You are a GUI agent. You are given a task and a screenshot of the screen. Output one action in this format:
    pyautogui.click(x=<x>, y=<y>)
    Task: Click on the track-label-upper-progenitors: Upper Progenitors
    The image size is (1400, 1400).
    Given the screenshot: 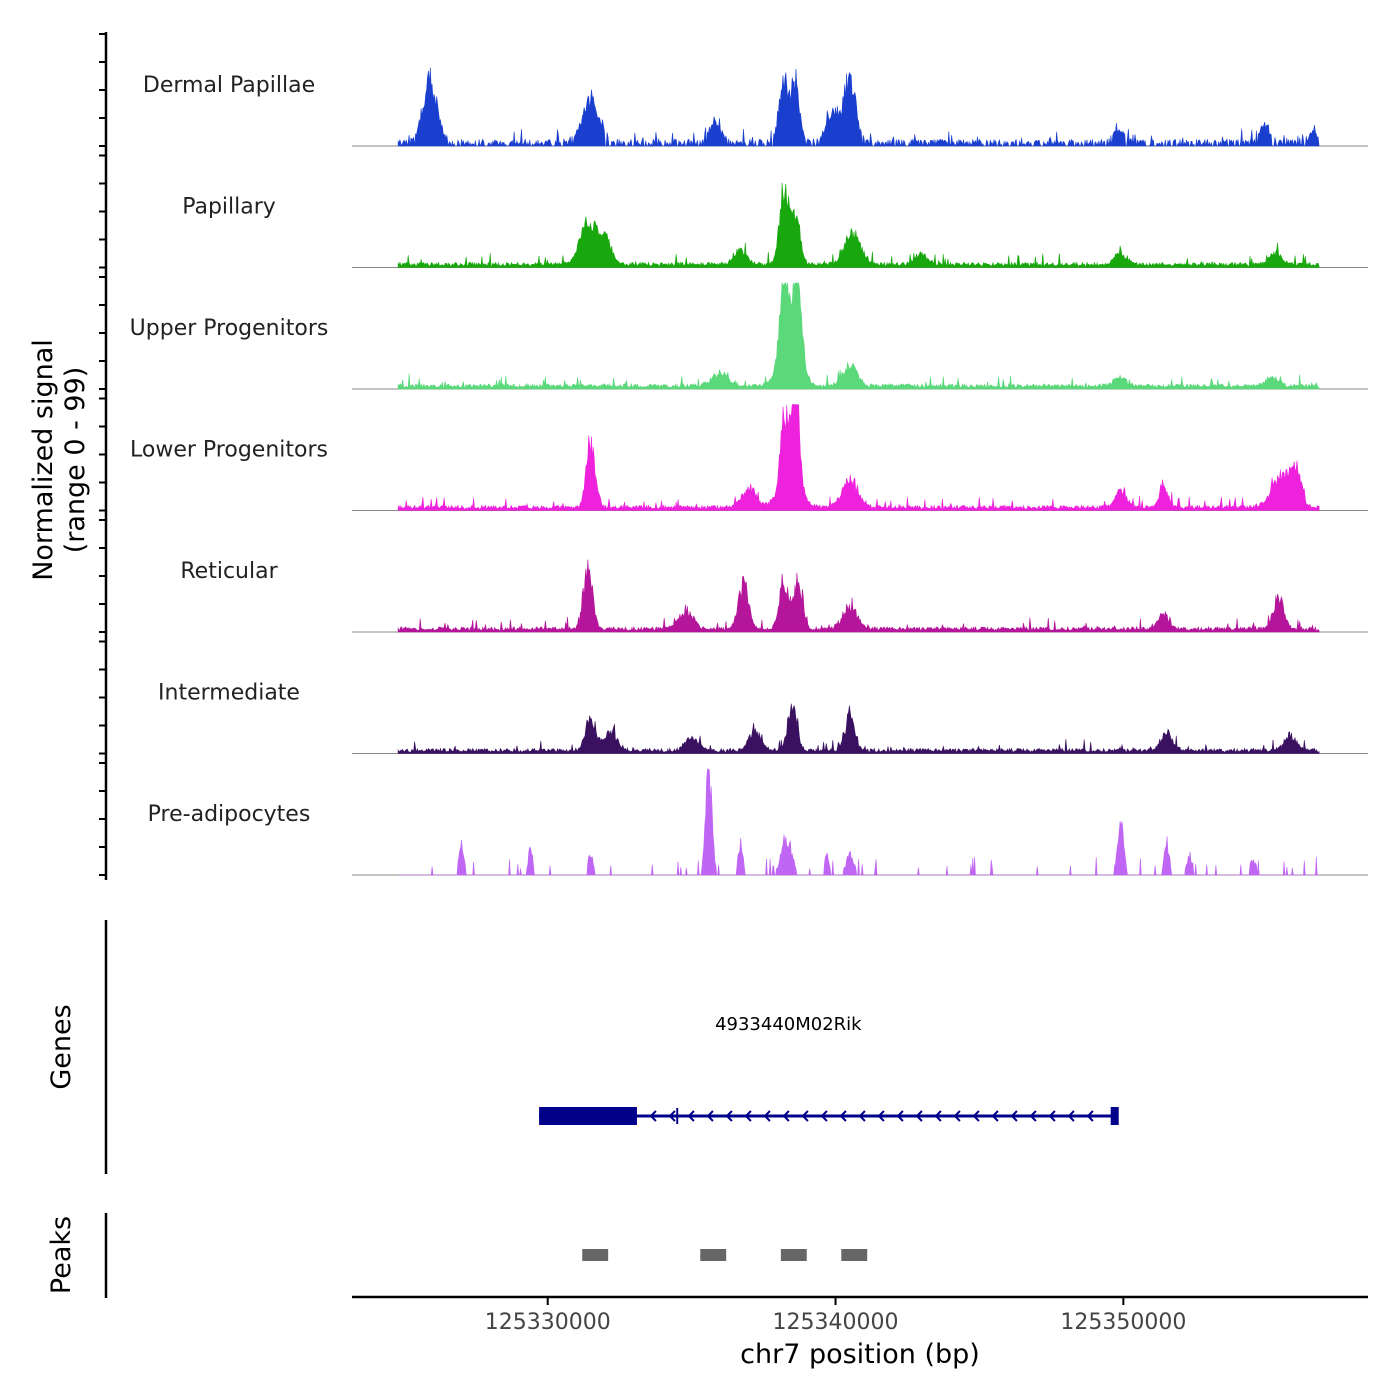 What is the action you would take?
    pyautogui.click(x=229, y=328)
    